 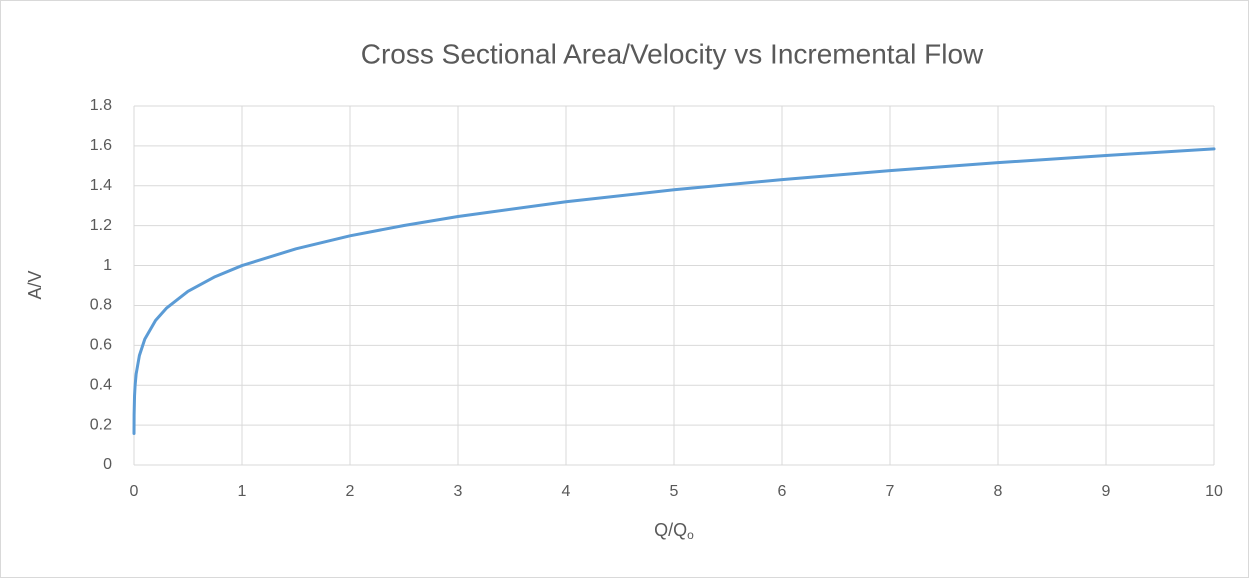 I want to click on y-tick-label: 1.6, so click(x=101, y=145).